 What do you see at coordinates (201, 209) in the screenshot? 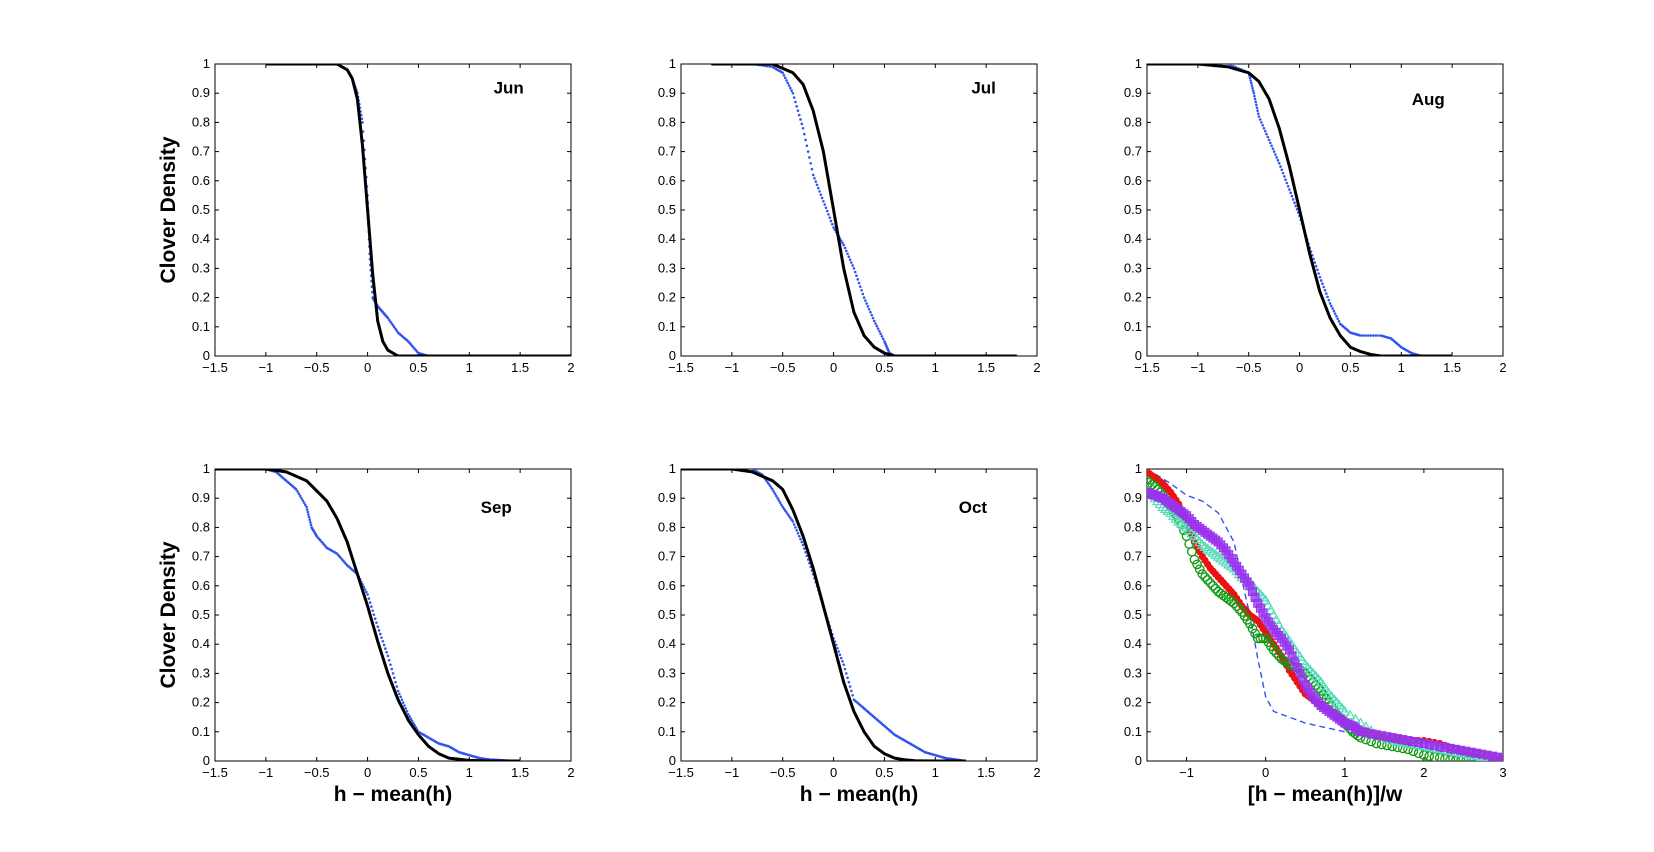
I see `y-tick-label: 0.5` at bounding box center [201, 209].